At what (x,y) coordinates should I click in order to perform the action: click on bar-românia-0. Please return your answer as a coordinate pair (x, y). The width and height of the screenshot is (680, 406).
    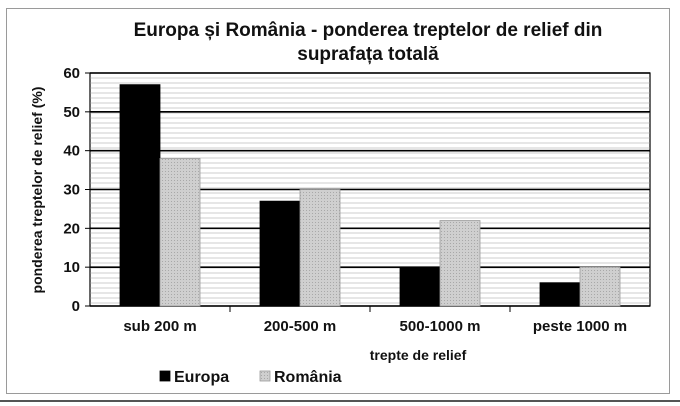
    Looking at the image, I should click on (180, 232).